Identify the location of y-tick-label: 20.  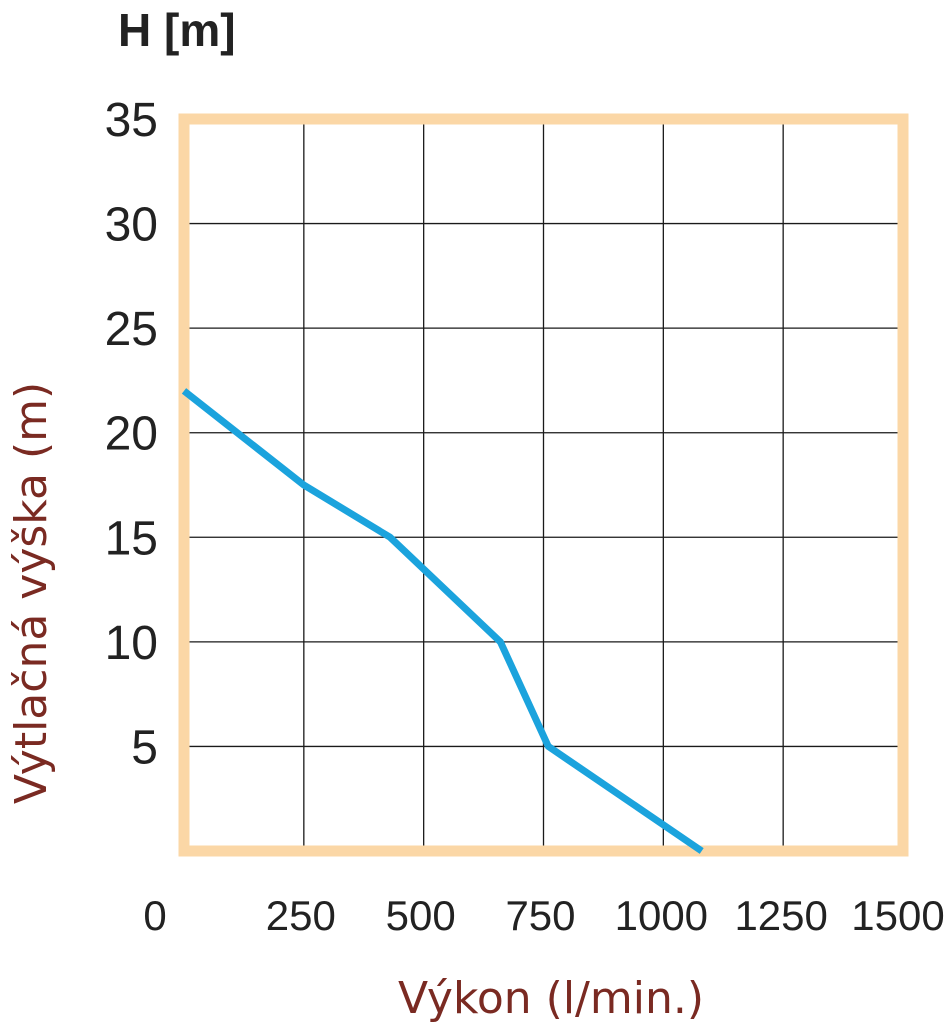
(131, 434).